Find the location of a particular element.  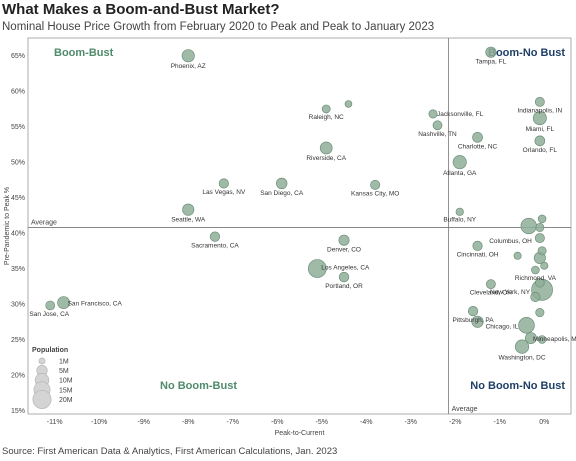

x-tick-label: -4% is located at coordinates (366, 422).